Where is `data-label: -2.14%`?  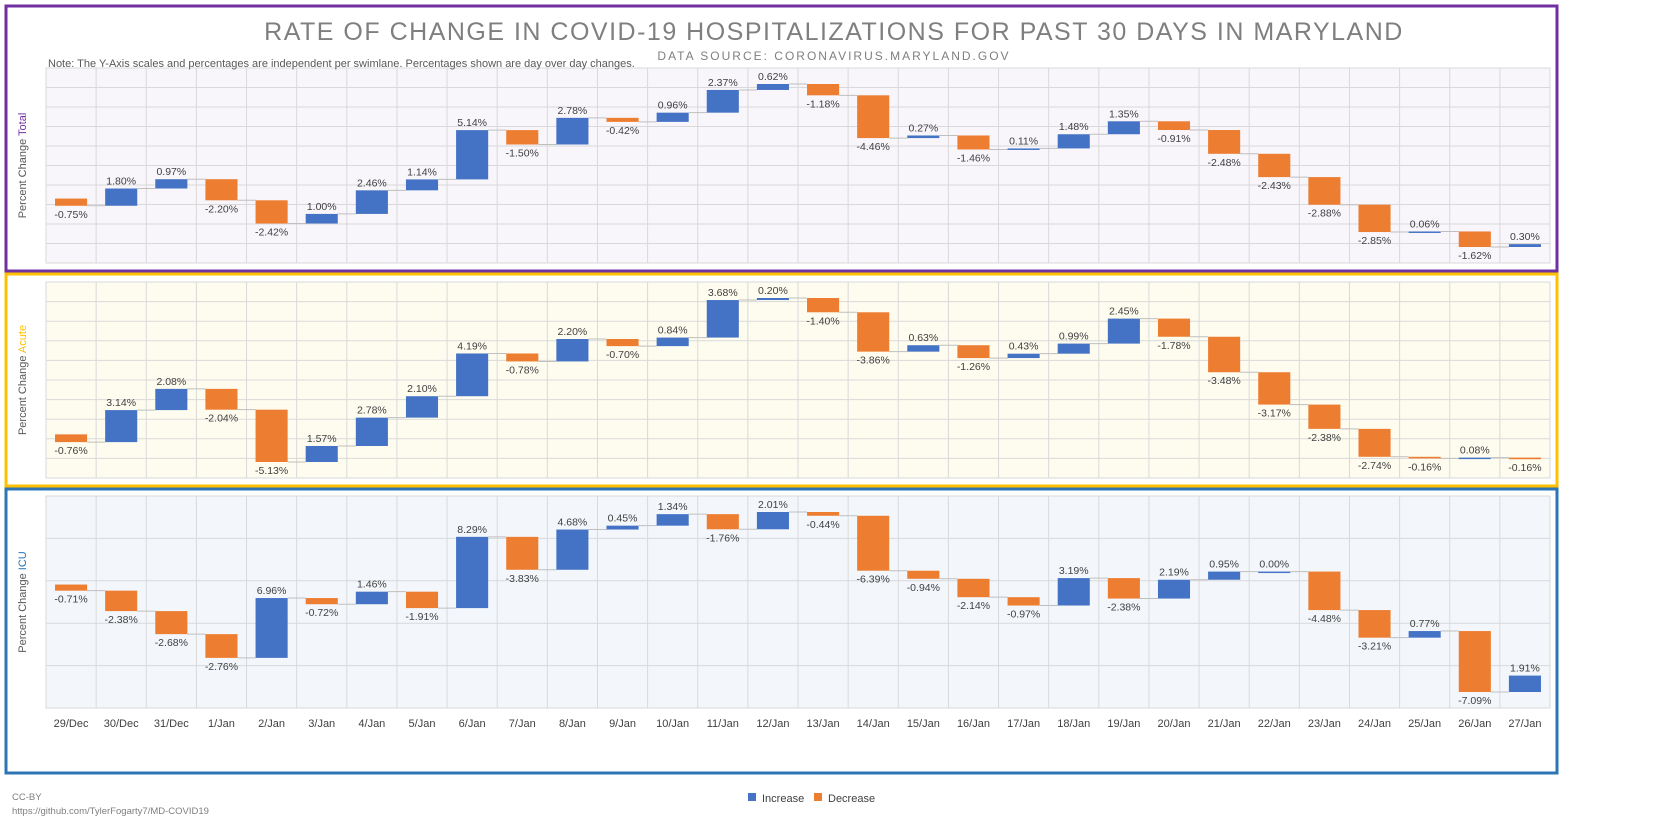 data-label: -2.14% is located at coordinates (973, 606).